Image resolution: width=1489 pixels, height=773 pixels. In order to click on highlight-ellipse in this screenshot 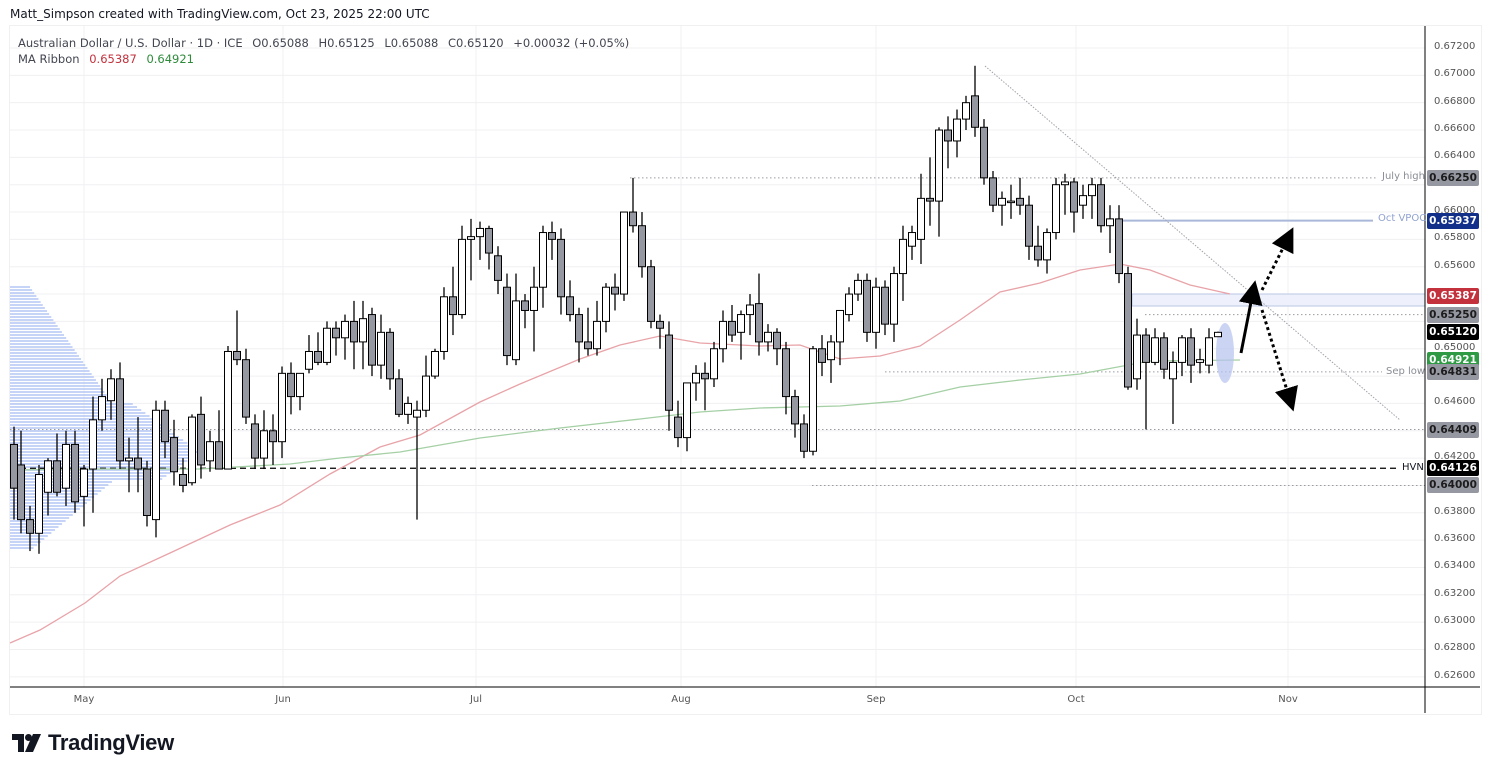, I will do `click(1225, 353)`.